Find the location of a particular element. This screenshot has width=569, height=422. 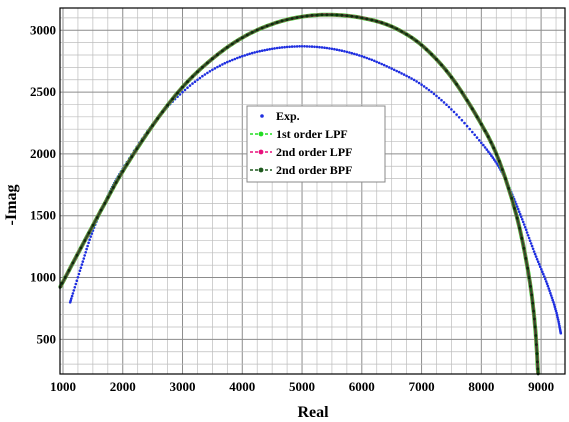

y-tick-label: 1000 is located at coordinates (43, 277).